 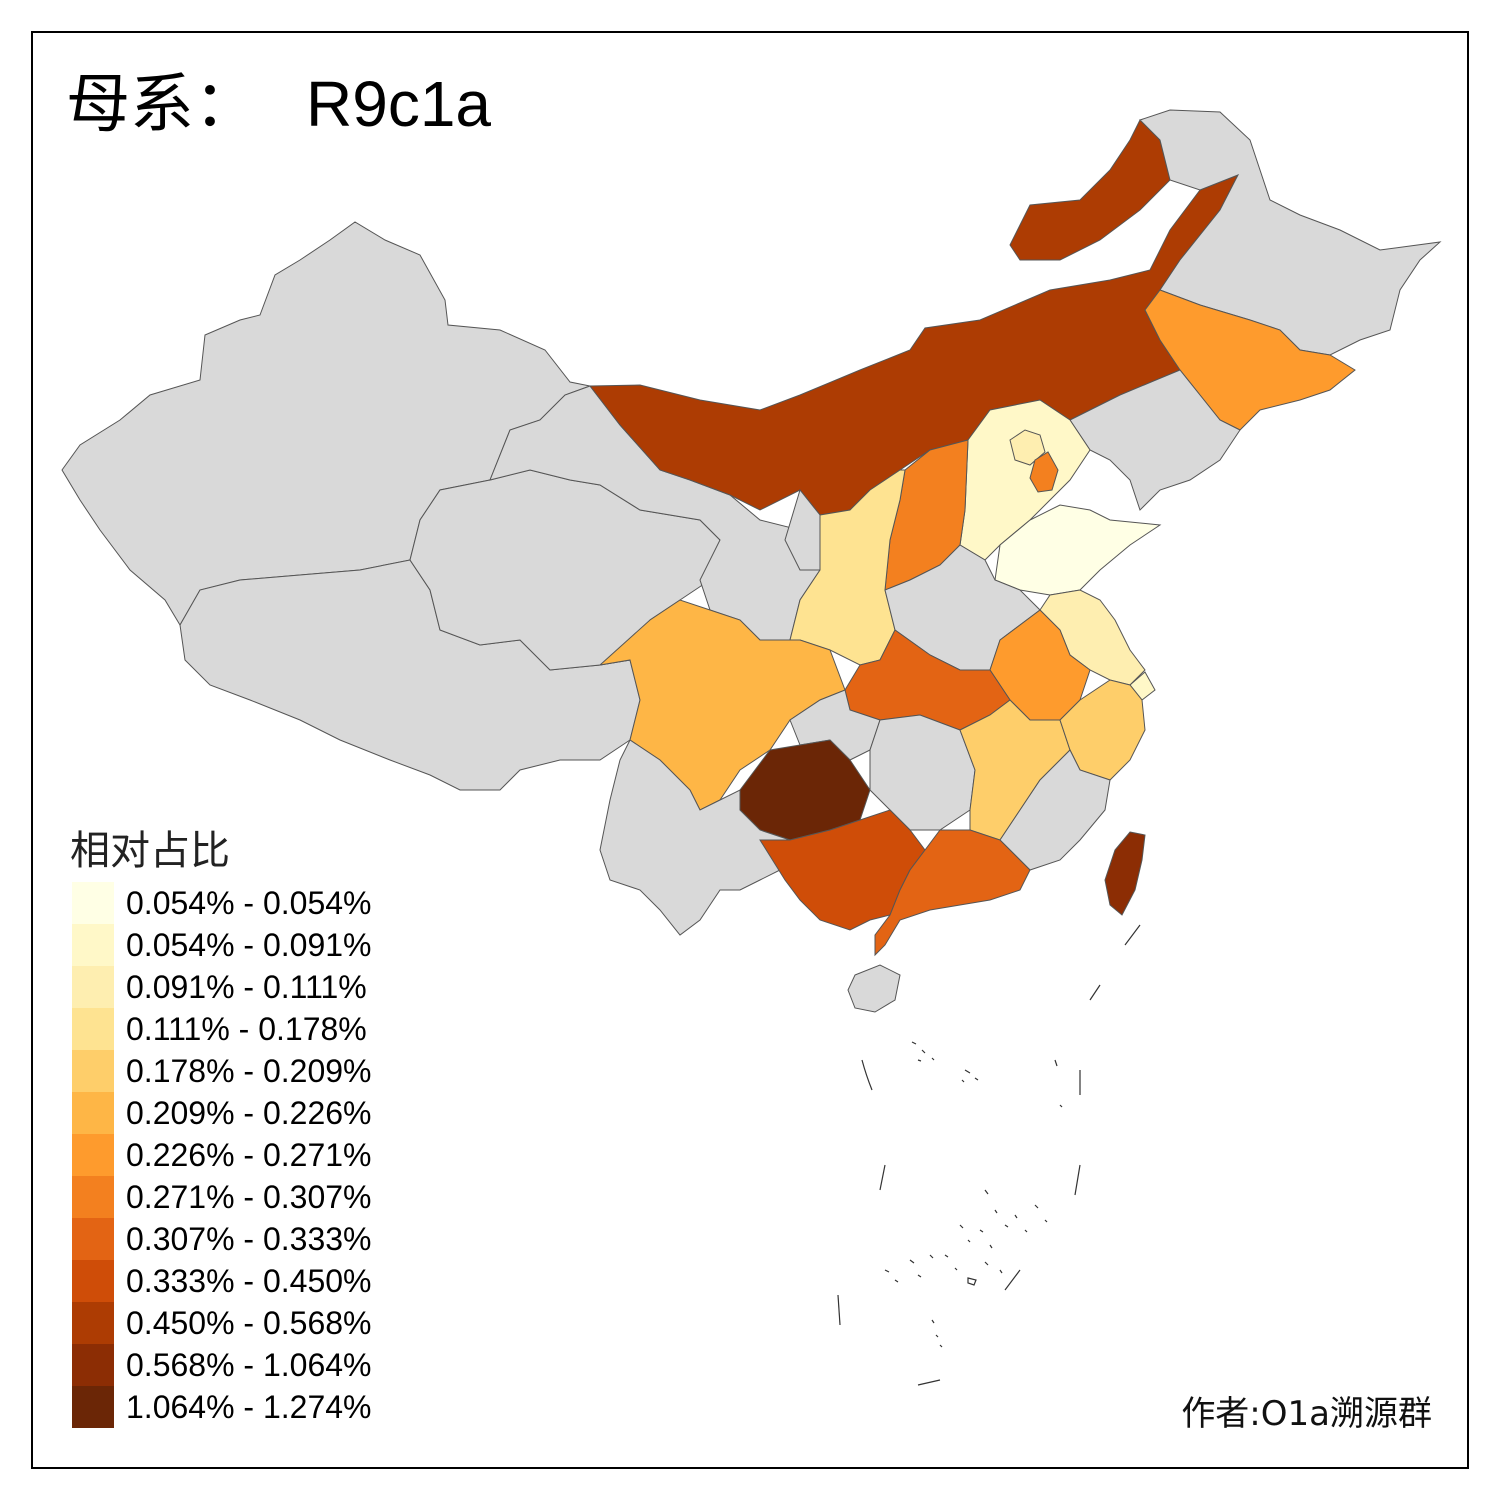 I want to click on legend-label: 0.111% - 0.178%, so click(x=246, y=1029).